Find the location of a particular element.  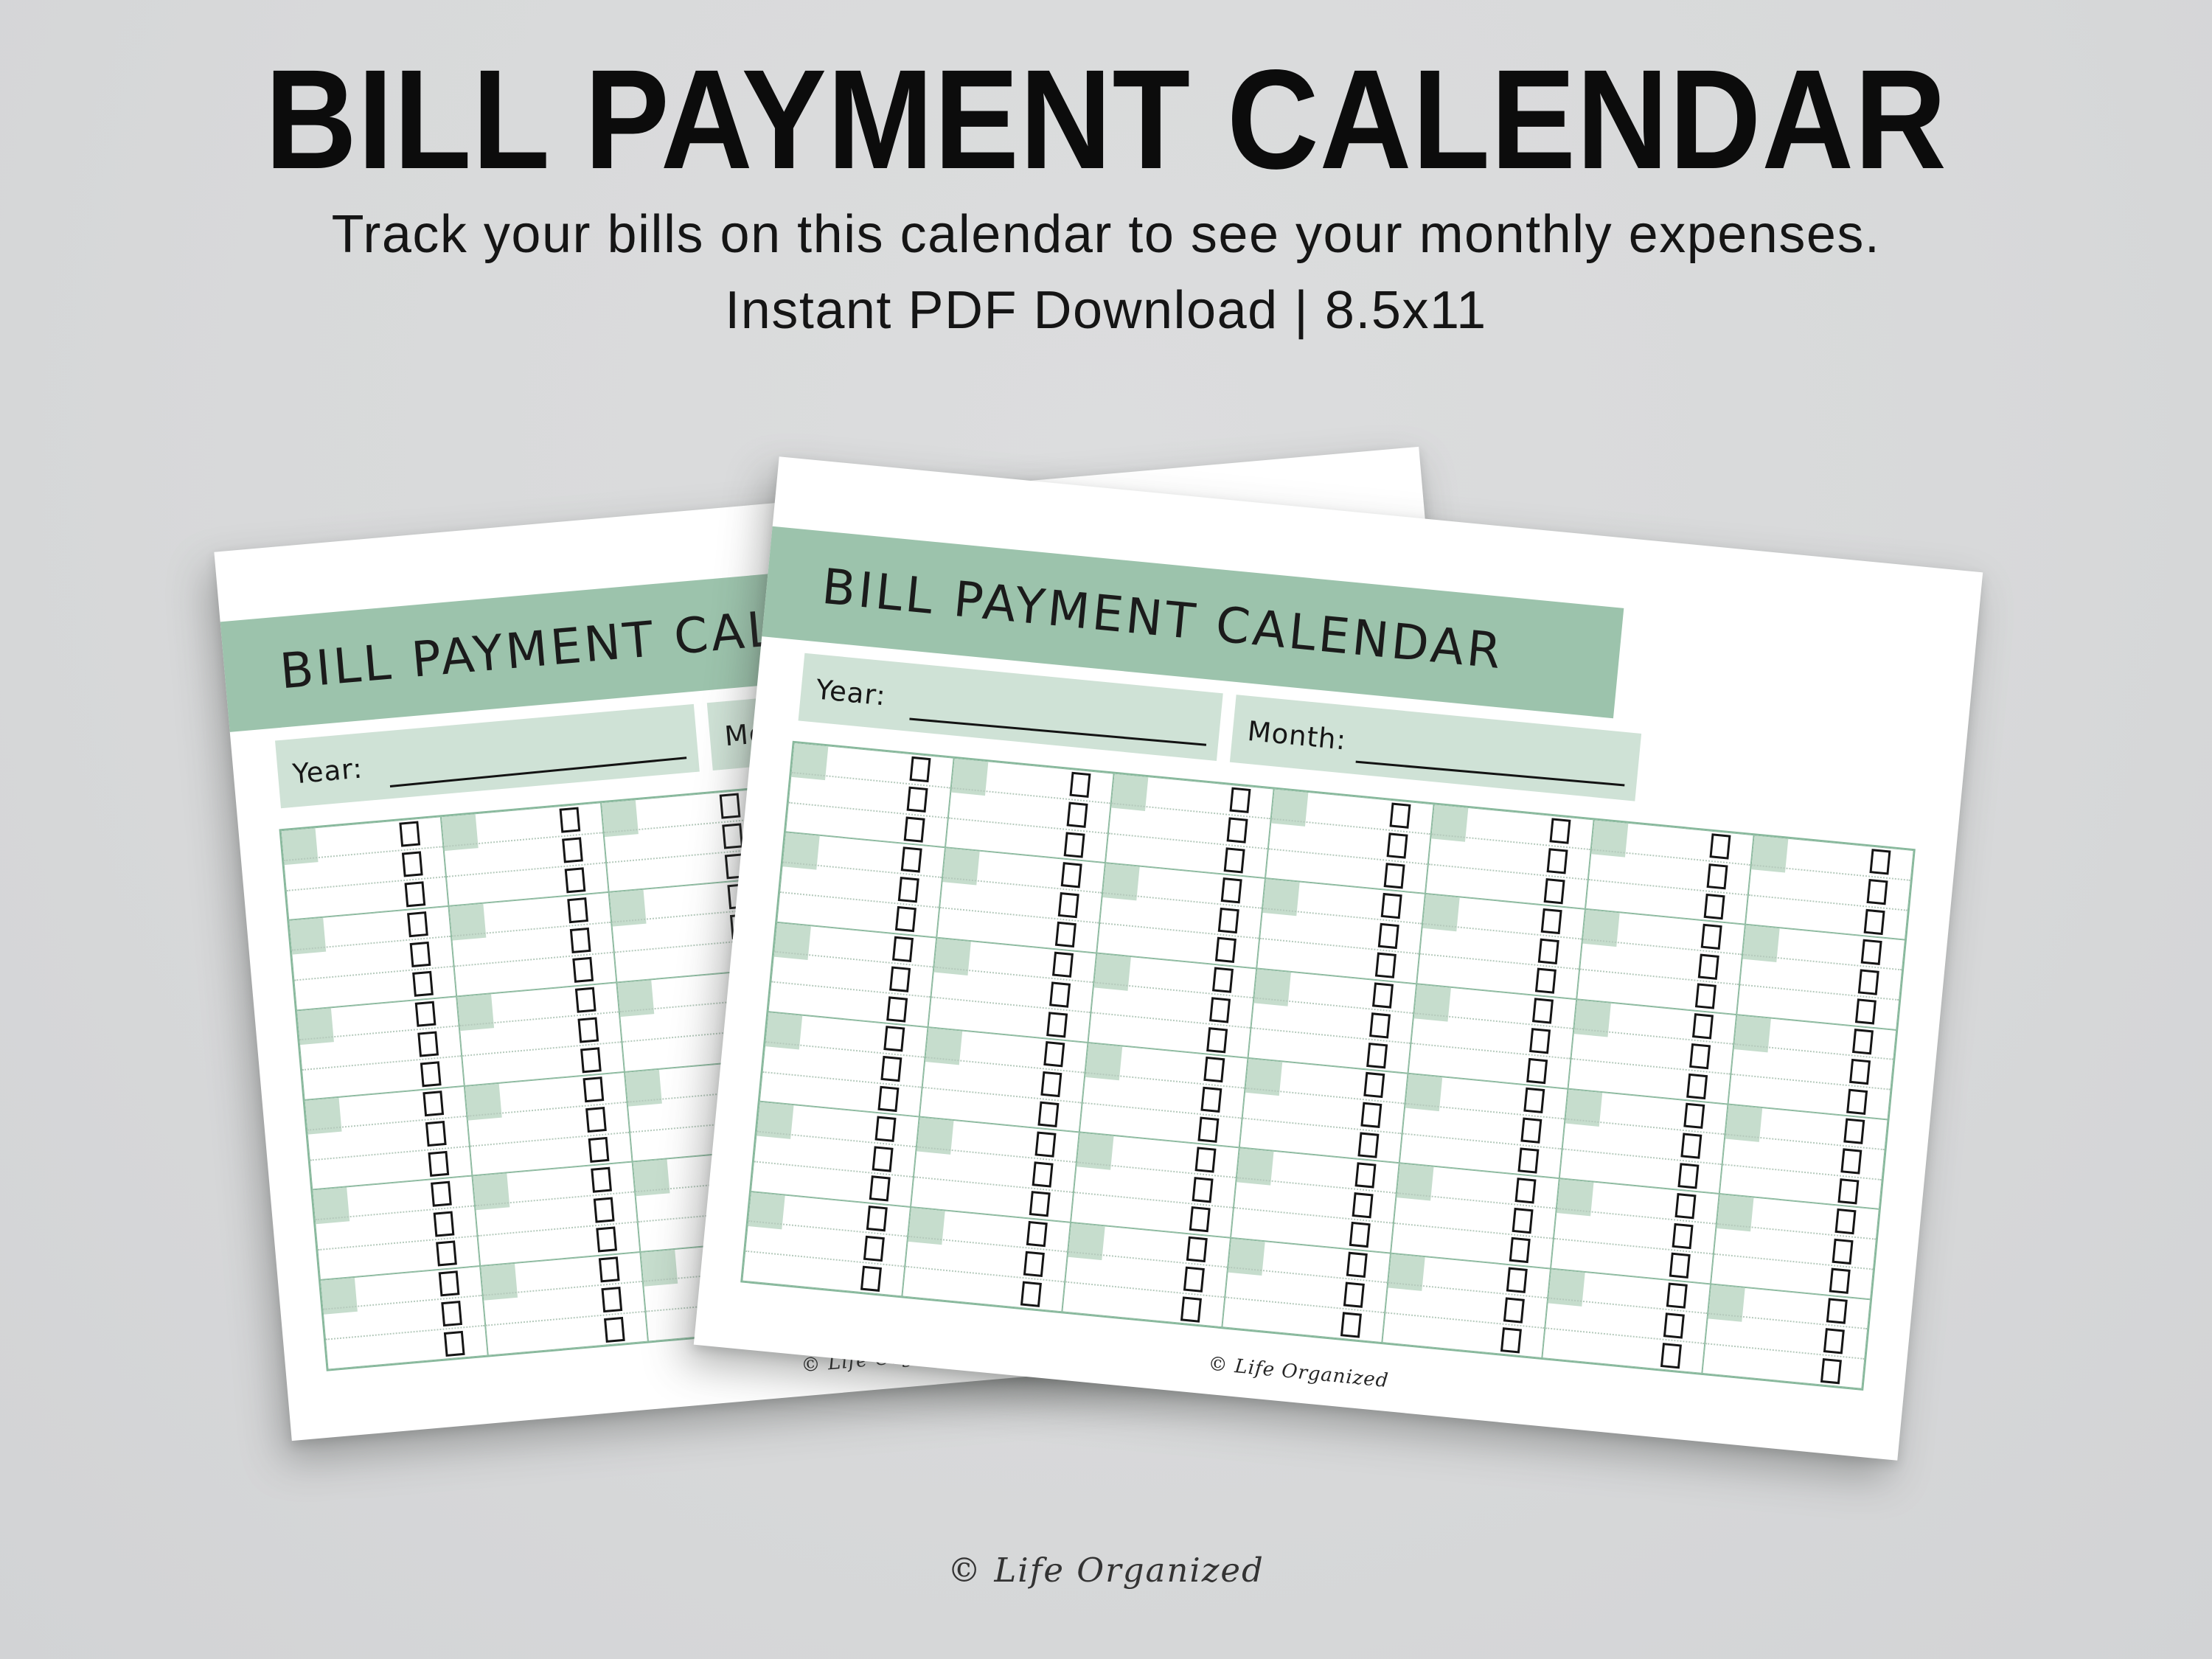

month-underline is located at coordinates (1490, 773).